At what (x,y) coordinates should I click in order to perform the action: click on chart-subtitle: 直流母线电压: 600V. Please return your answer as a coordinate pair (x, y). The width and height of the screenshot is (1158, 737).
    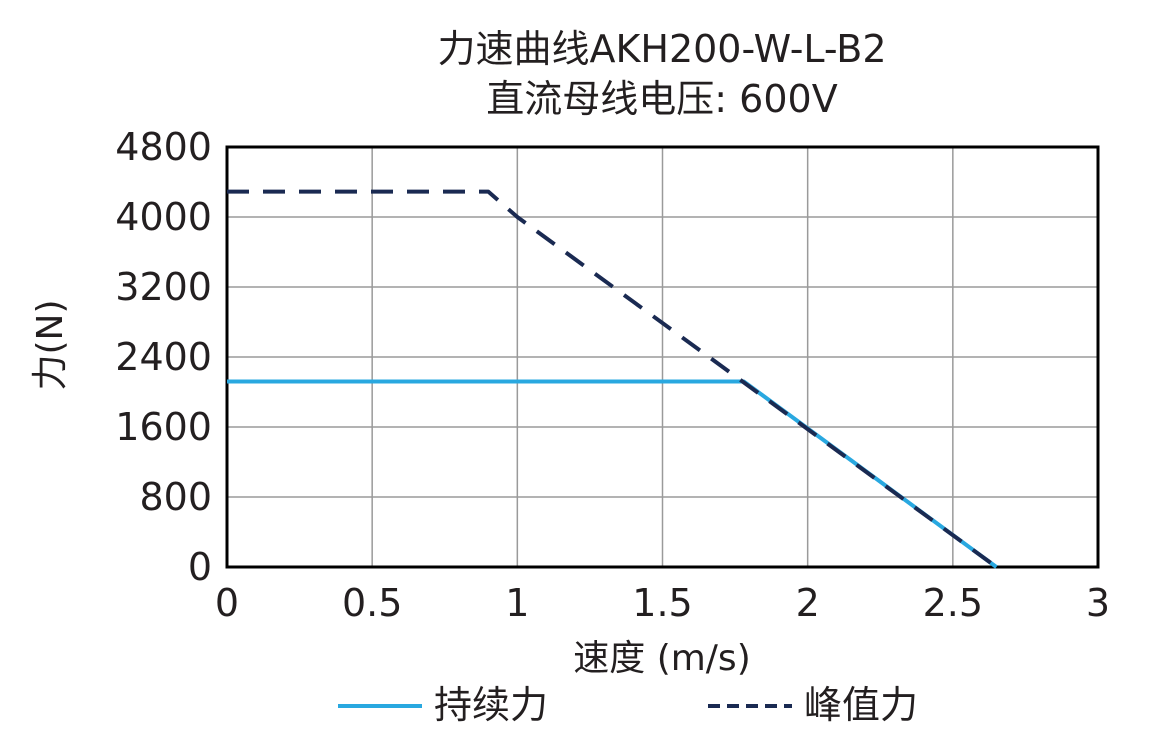
    Looking at the image, I should click on (661, 99).